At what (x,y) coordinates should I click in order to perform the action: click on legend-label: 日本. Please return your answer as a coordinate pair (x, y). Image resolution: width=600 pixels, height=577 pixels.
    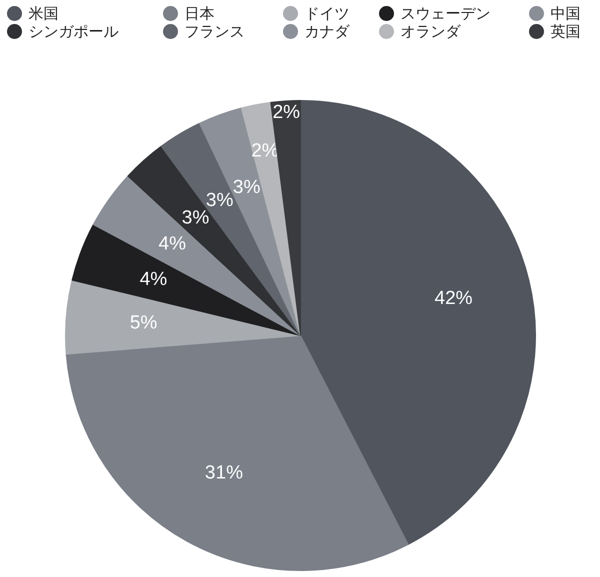
    Looking at the image, I should click on (199, 13).